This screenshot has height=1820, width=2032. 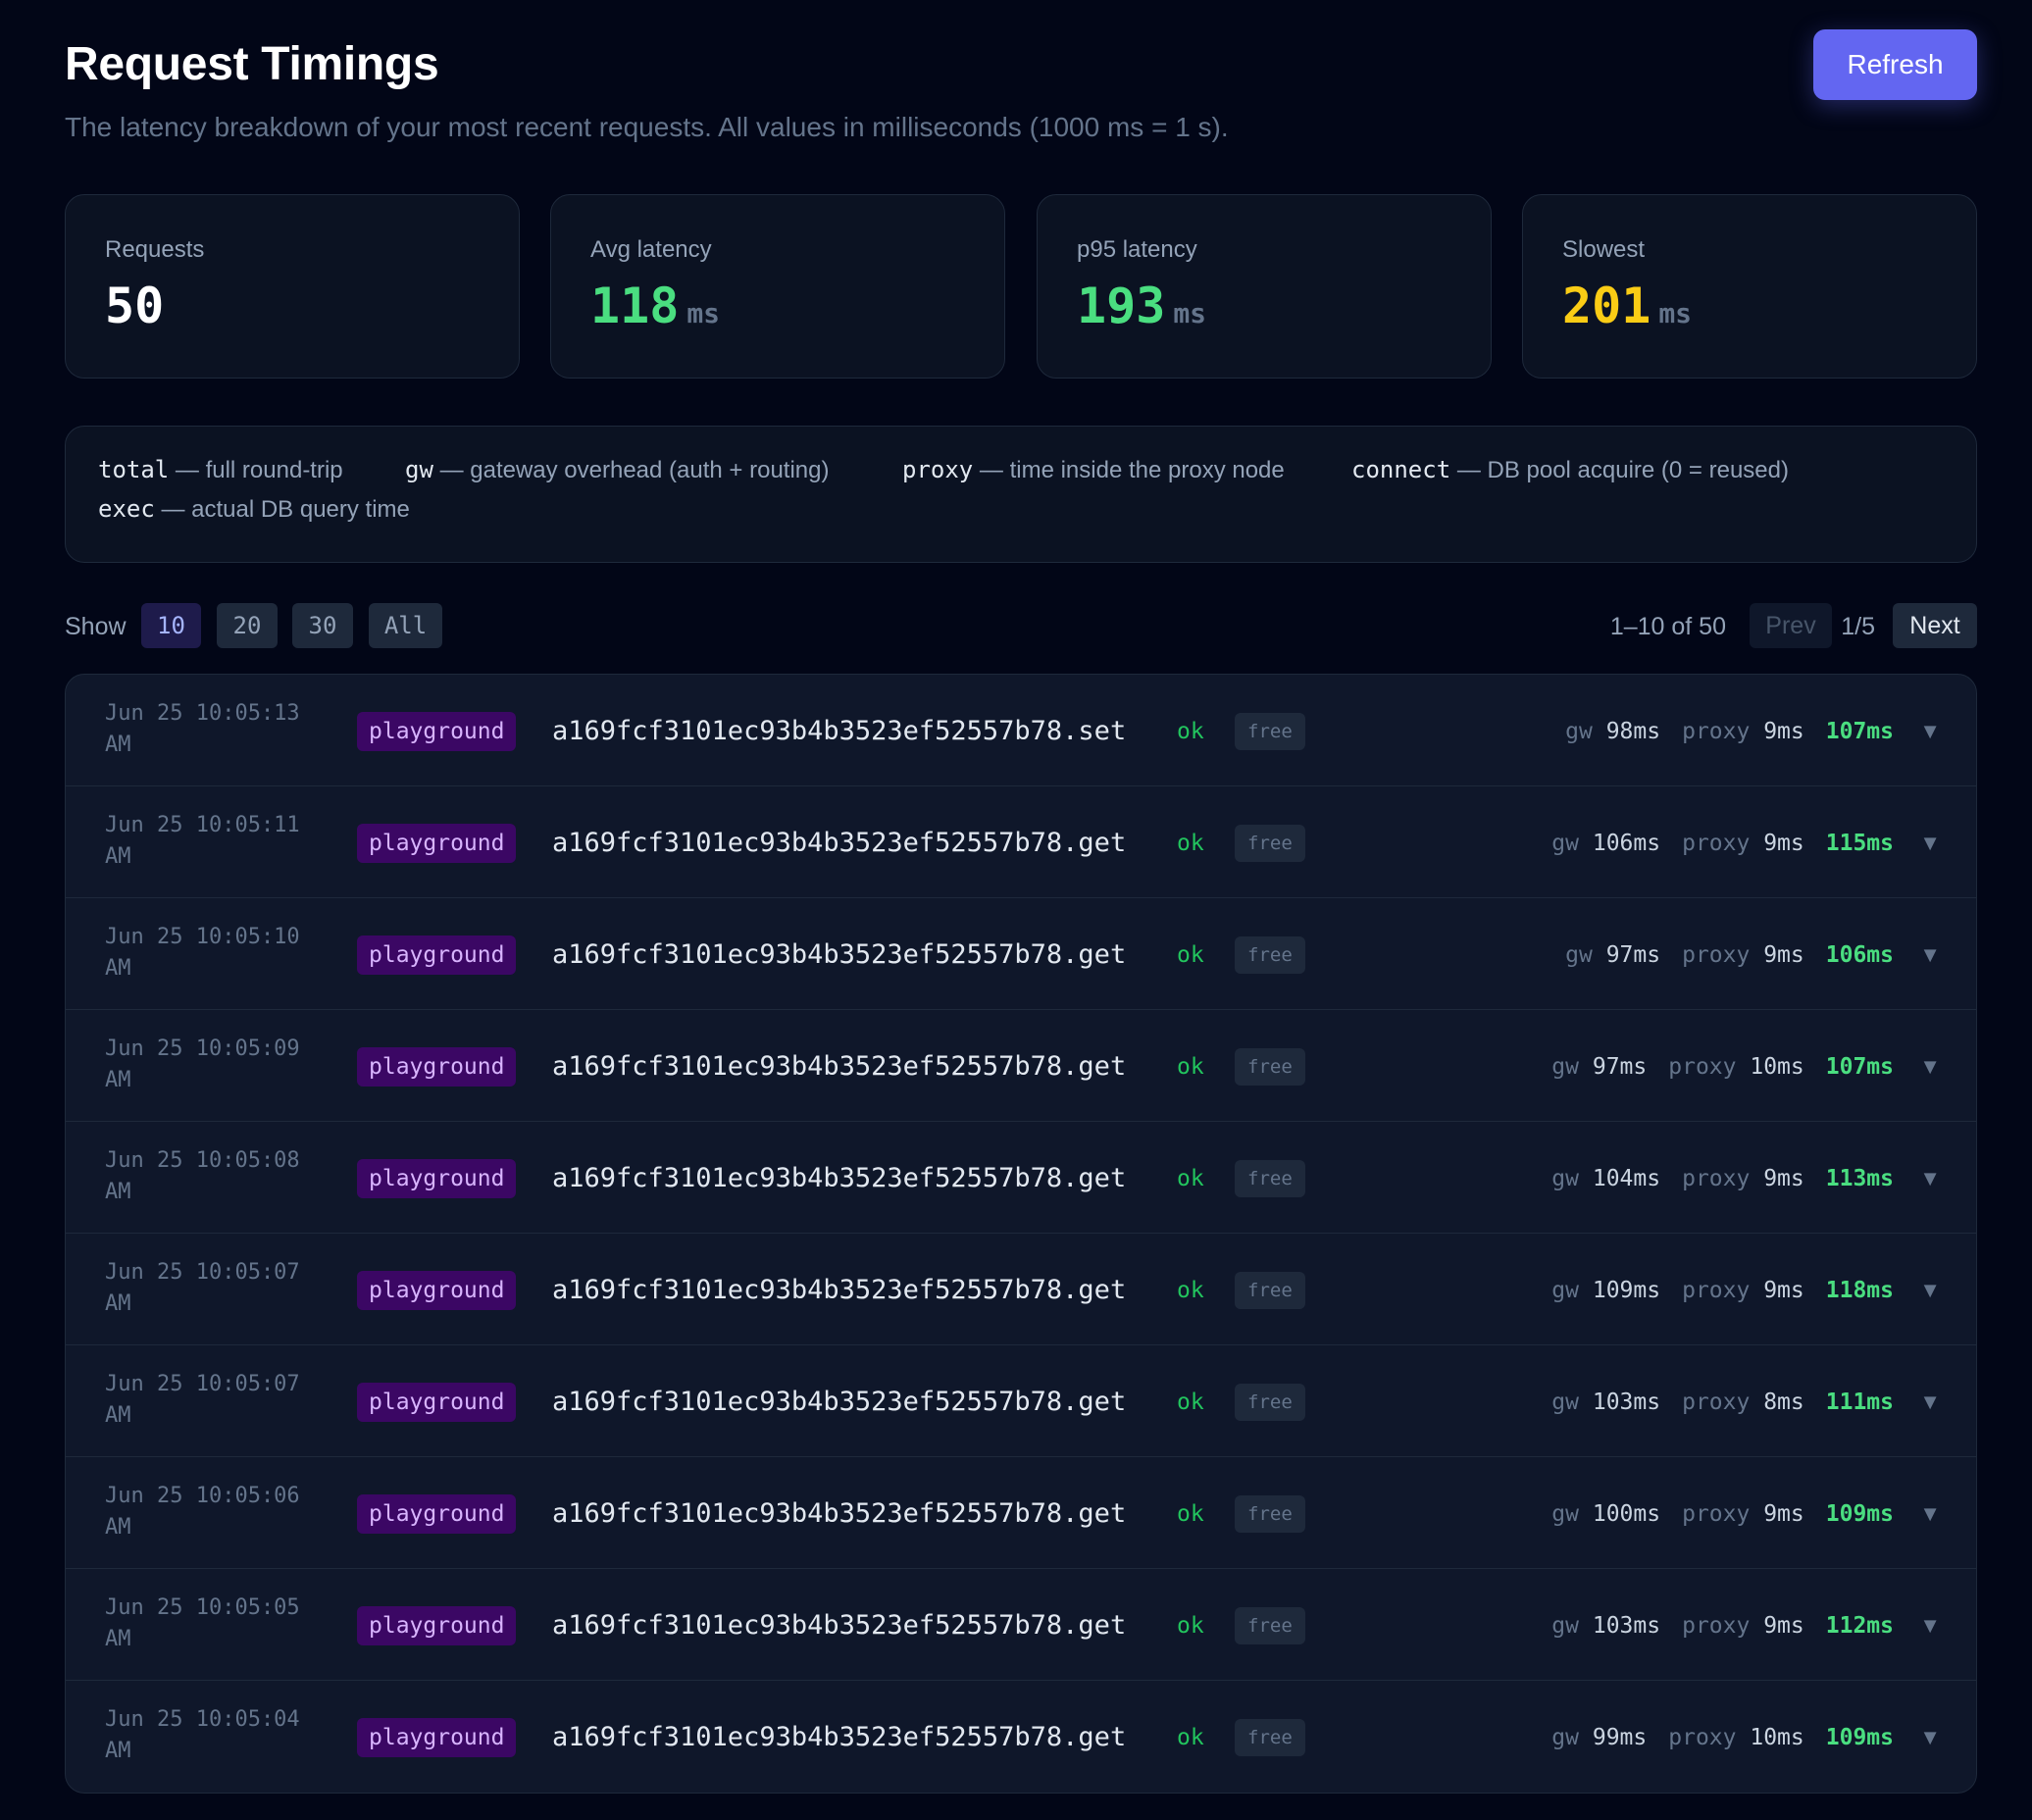 I want to click on gw-value: 98ms, so click(x=1633, y=731).